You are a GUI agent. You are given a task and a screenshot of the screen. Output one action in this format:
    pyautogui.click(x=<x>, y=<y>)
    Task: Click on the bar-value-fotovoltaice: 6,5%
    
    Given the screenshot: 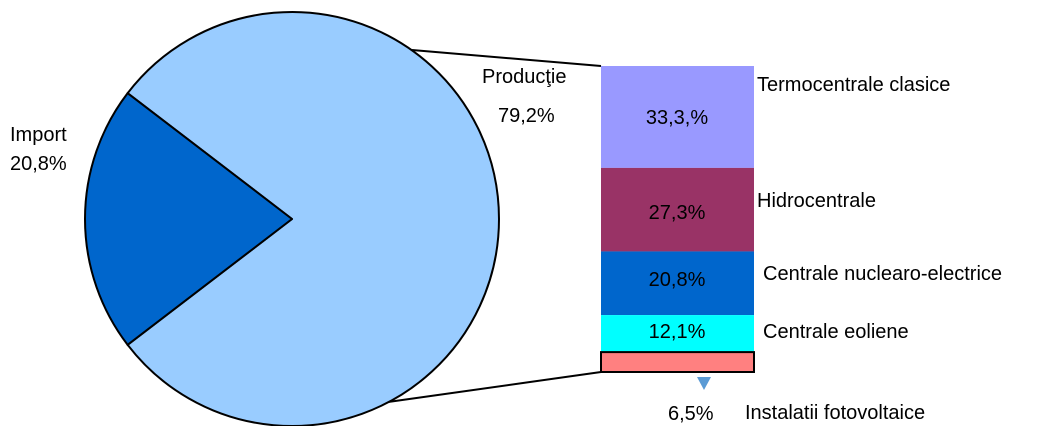 What is the action you would take?
    pyautogui.click(x=691, y=414)
    